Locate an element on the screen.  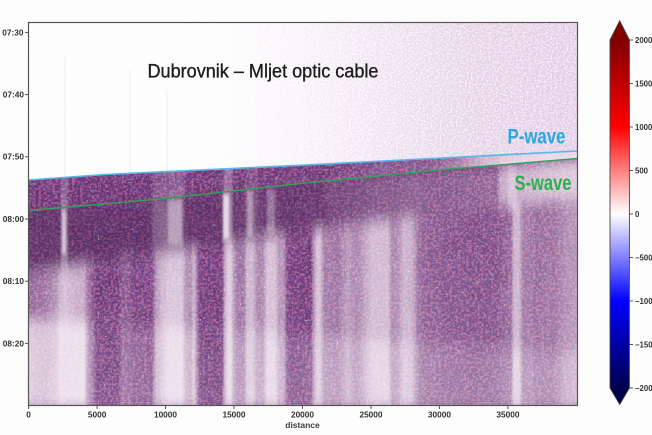
svg-text: 07:50 is located at coordinates (14, 157).